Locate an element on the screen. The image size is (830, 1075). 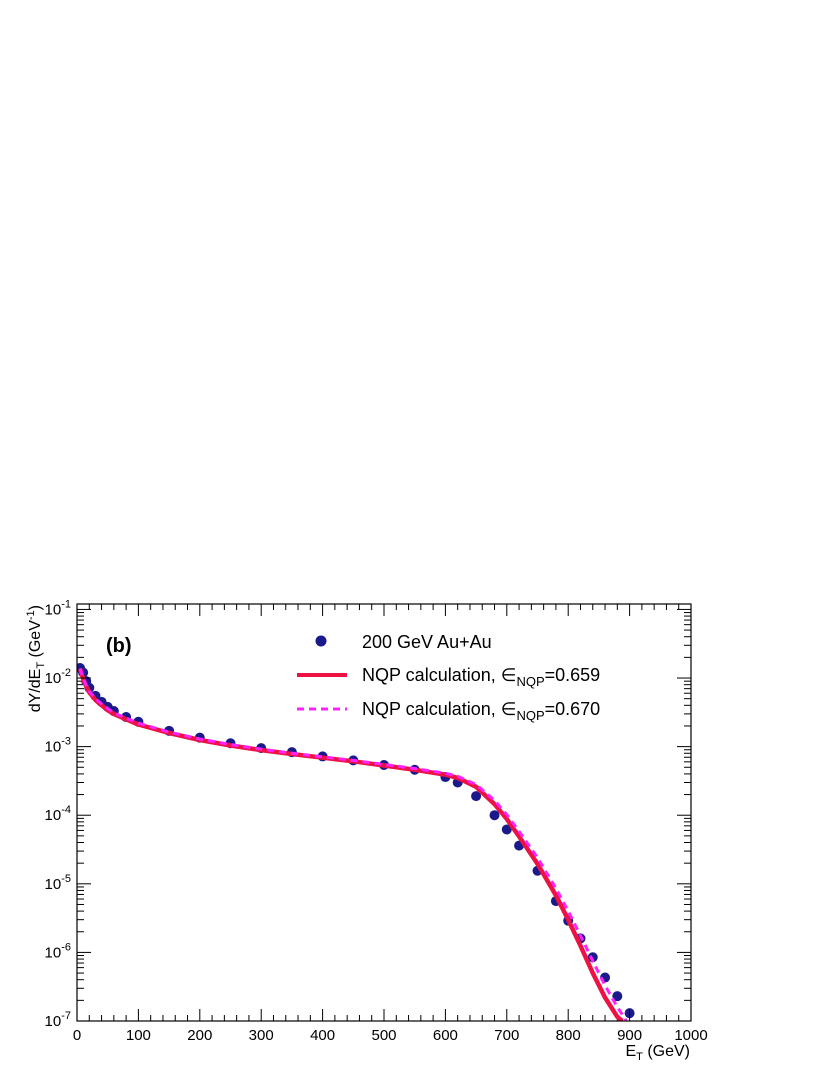
x-tick-label: 800 is located at coordinates (568, 1035).